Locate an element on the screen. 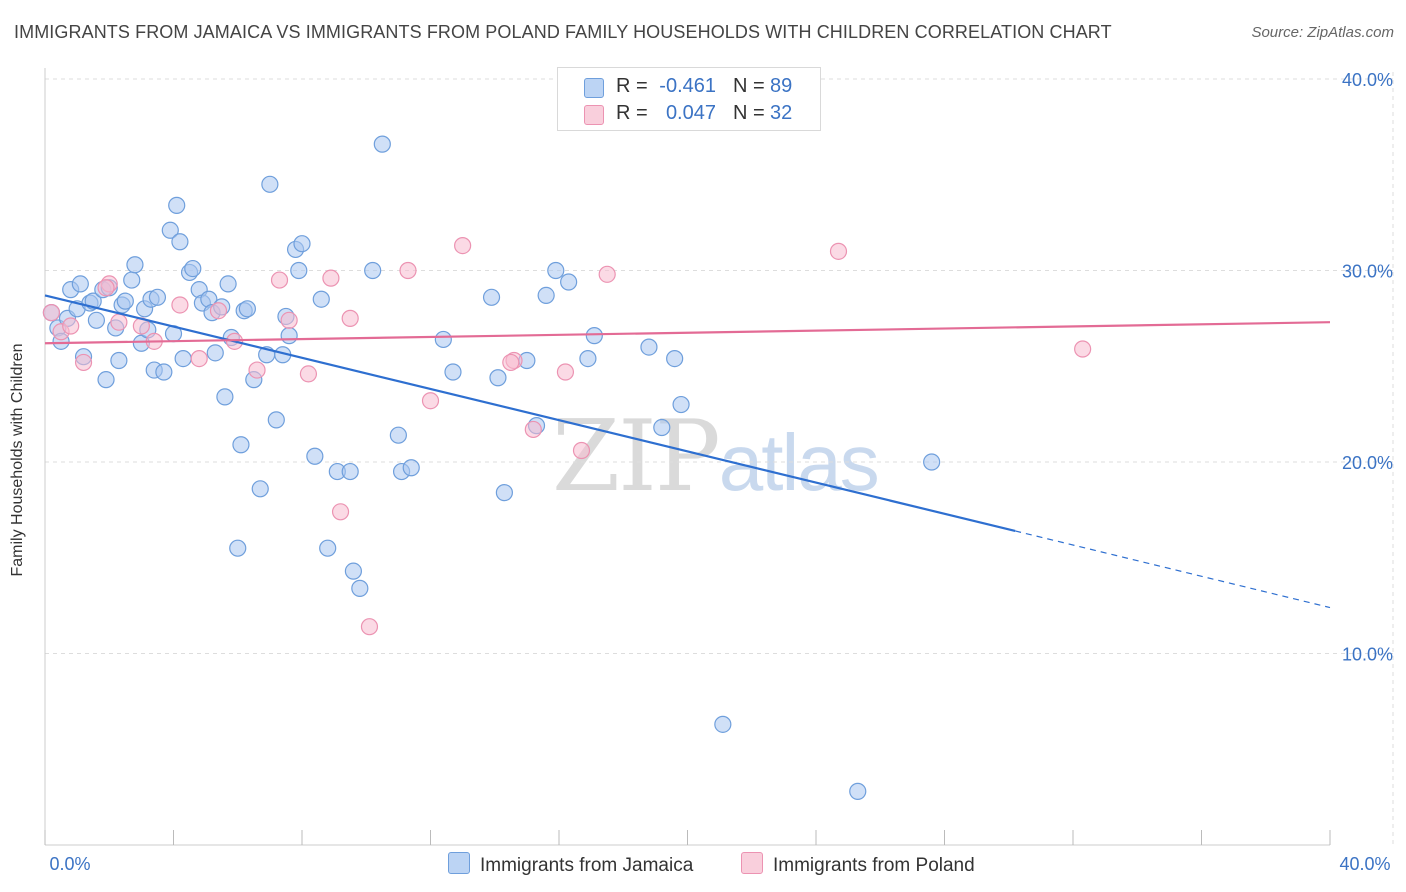 The image size is (1406, 892). jamaica-trend-extension is located at coordinates (1173, 569).